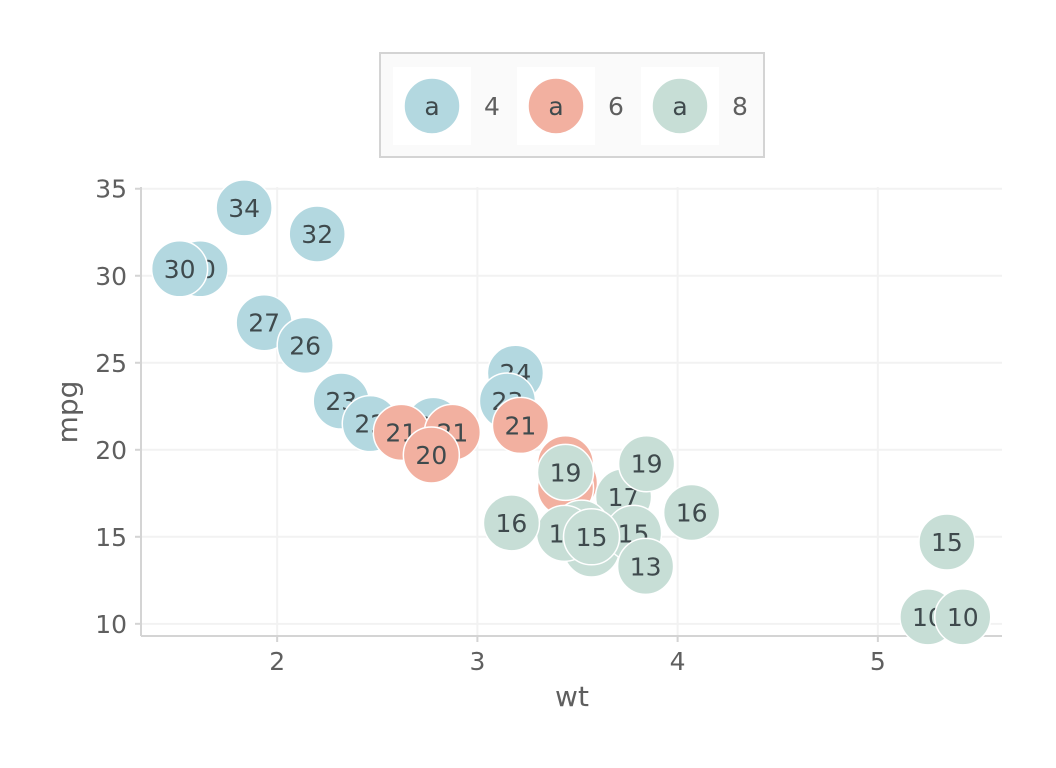  What do you see at coordinates (577, 656) in the screenshot?
I see `x-ticks: 2 3 4 5` at bounding box center [577, 656].